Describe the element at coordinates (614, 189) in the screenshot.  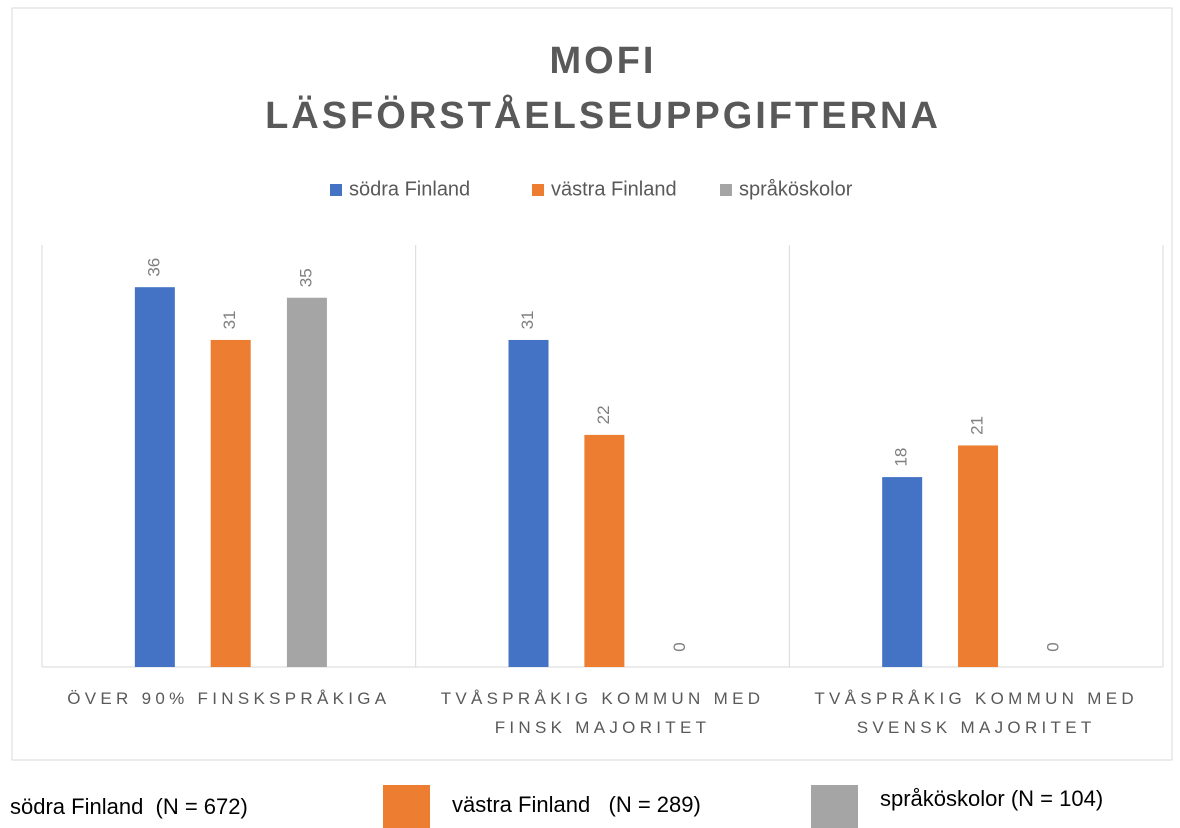
I see `legend-label: västra Finland` at that location.